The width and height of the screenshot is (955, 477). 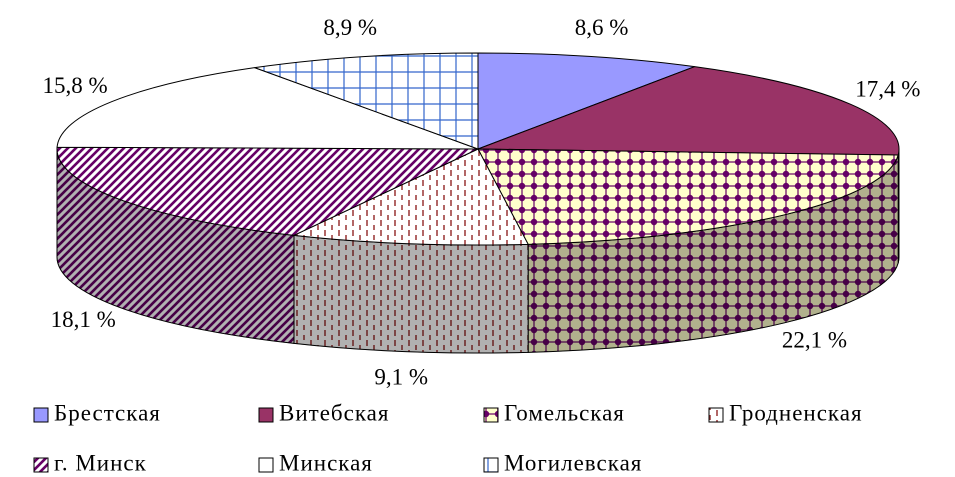 What do you see at coordinates (564, 412) in the screenshot?
I see `legend-label: Гомельская` at bounding box center [564, 412].